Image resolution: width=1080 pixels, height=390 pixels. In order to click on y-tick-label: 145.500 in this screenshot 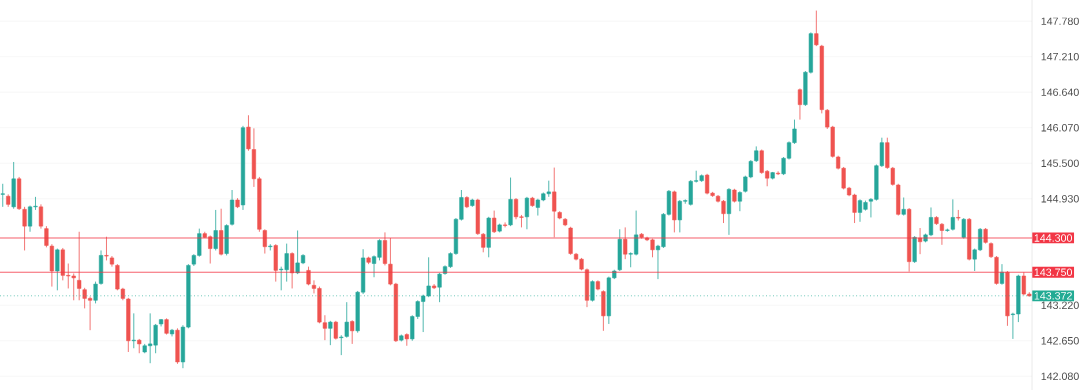, I will do `click(1060, 163)`.